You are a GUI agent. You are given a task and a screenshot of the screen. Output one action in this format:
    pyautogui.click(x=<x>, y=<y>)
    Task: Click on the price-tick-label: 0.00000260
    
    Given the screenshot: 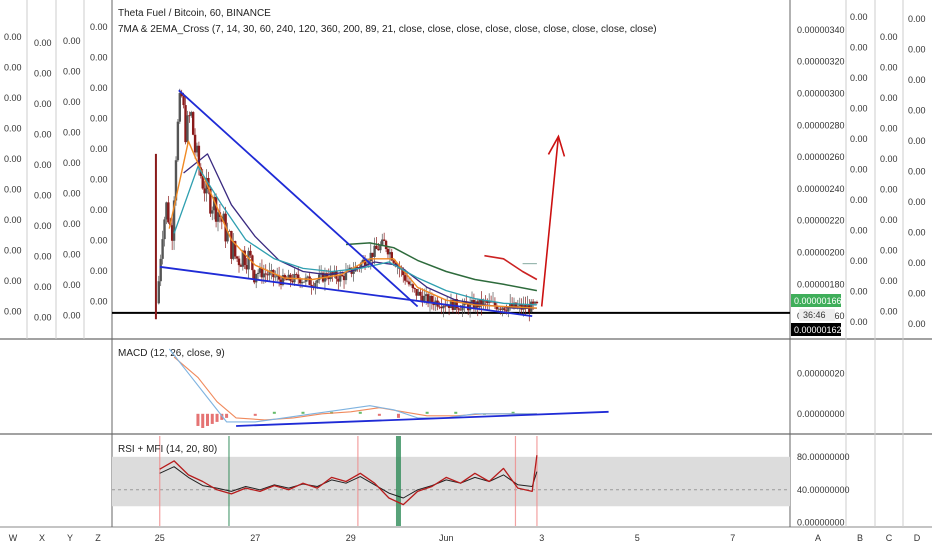 What is the action you would take?
    pyautogui.click(x=821, y=157)
    